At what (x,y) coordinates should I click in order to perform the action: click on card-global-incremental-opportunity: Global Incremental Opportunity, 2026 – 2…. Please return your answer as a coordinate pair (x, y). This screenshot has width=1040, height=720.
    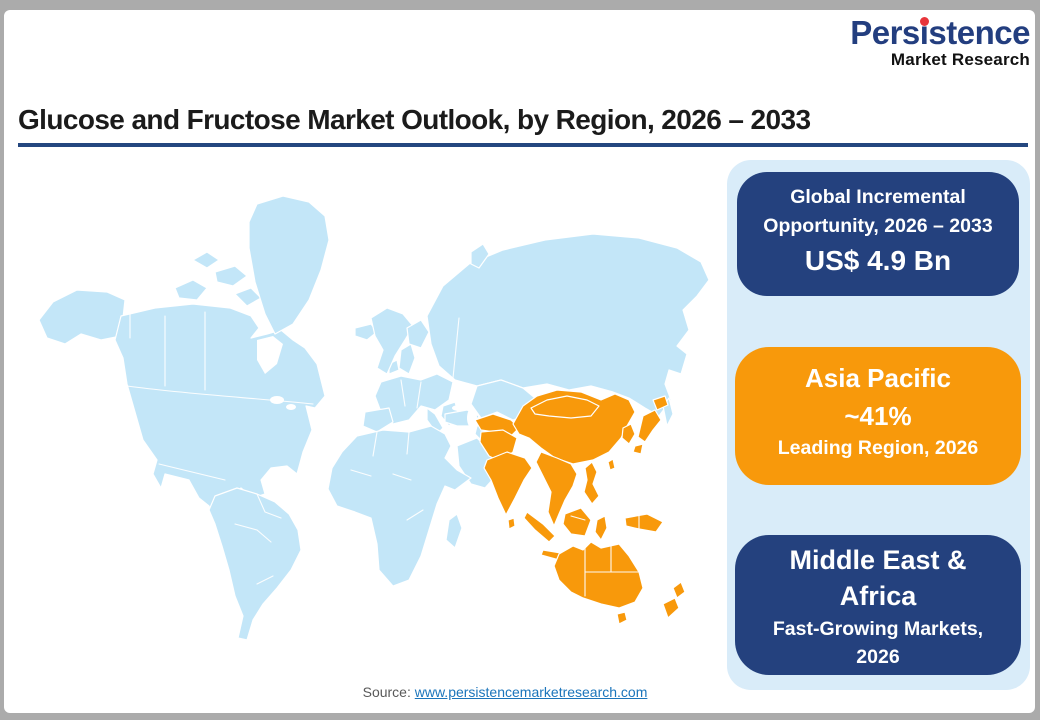
    Looking at the image, I should click on (878, 234).